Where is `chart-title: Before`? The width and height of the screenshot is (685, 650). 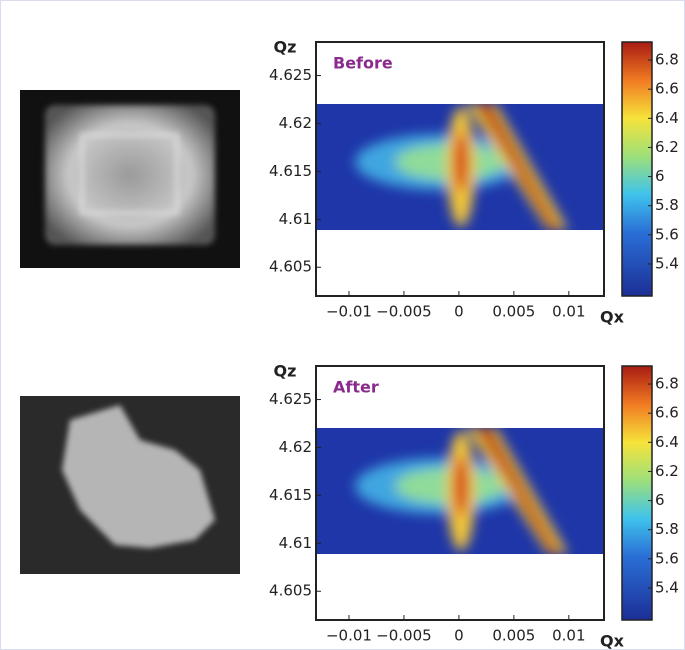 chart-title: Before is located at coordinates (363, 63).